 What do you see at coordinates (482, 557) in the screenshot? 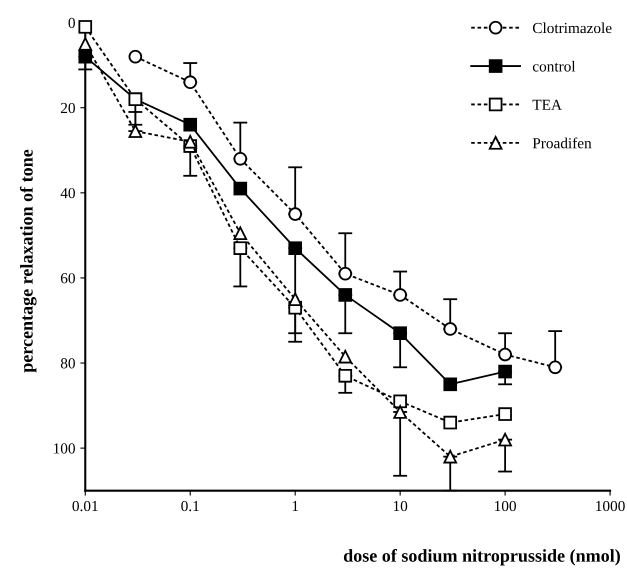
I see `x-axis-title: dose of sodium nitroprusside (nmol)` at bounding box center [482, 557].